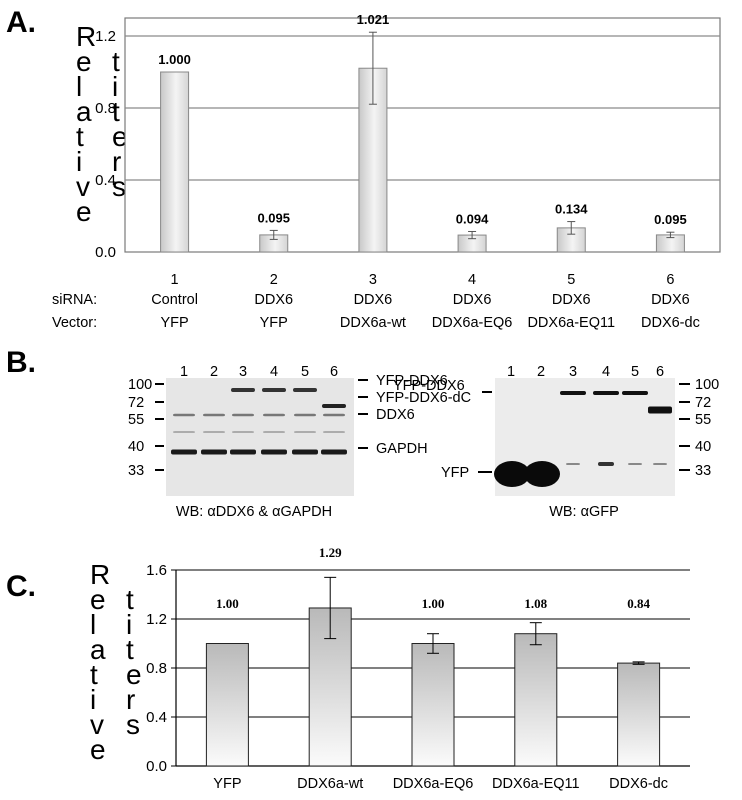 The height and width of the screenshot is (800, 742). Describe the element at coordinates (373, 323) in the screenshot. I see `panel-a-vector-label: DDX6a-wt` at that location.